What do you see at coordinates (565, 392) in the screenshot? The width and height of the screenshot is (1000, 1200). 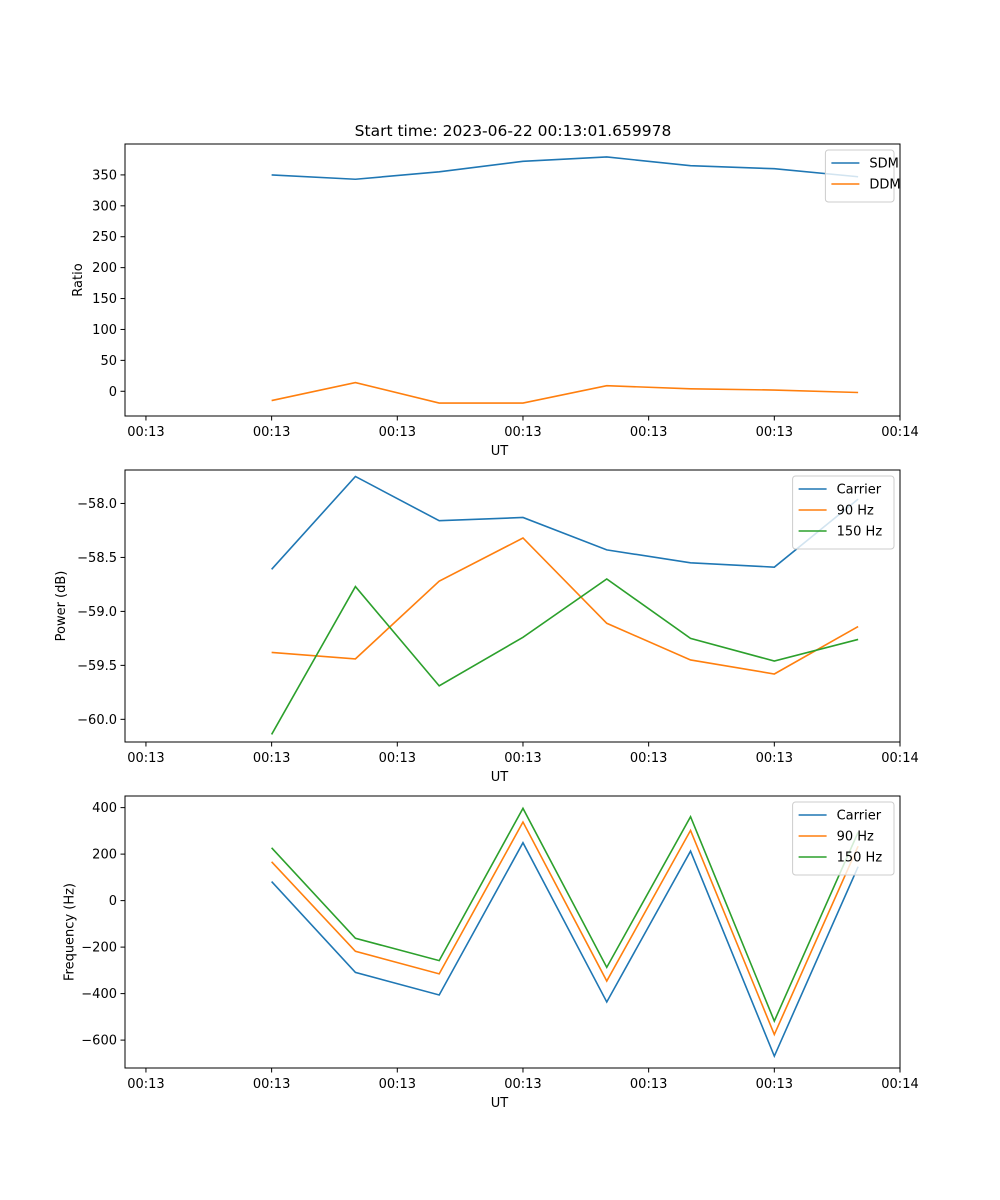 I see `series-line-ddm` at bounding box center [565, 392].